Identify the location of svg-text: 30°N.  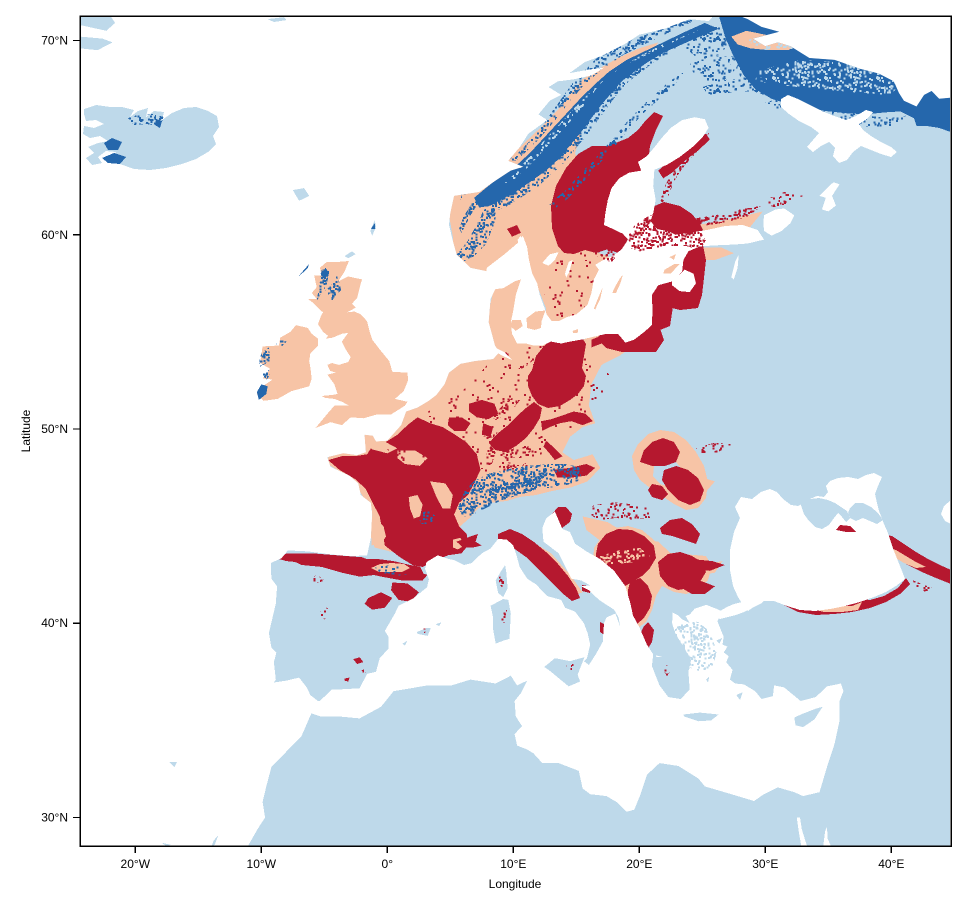
(54, 818).